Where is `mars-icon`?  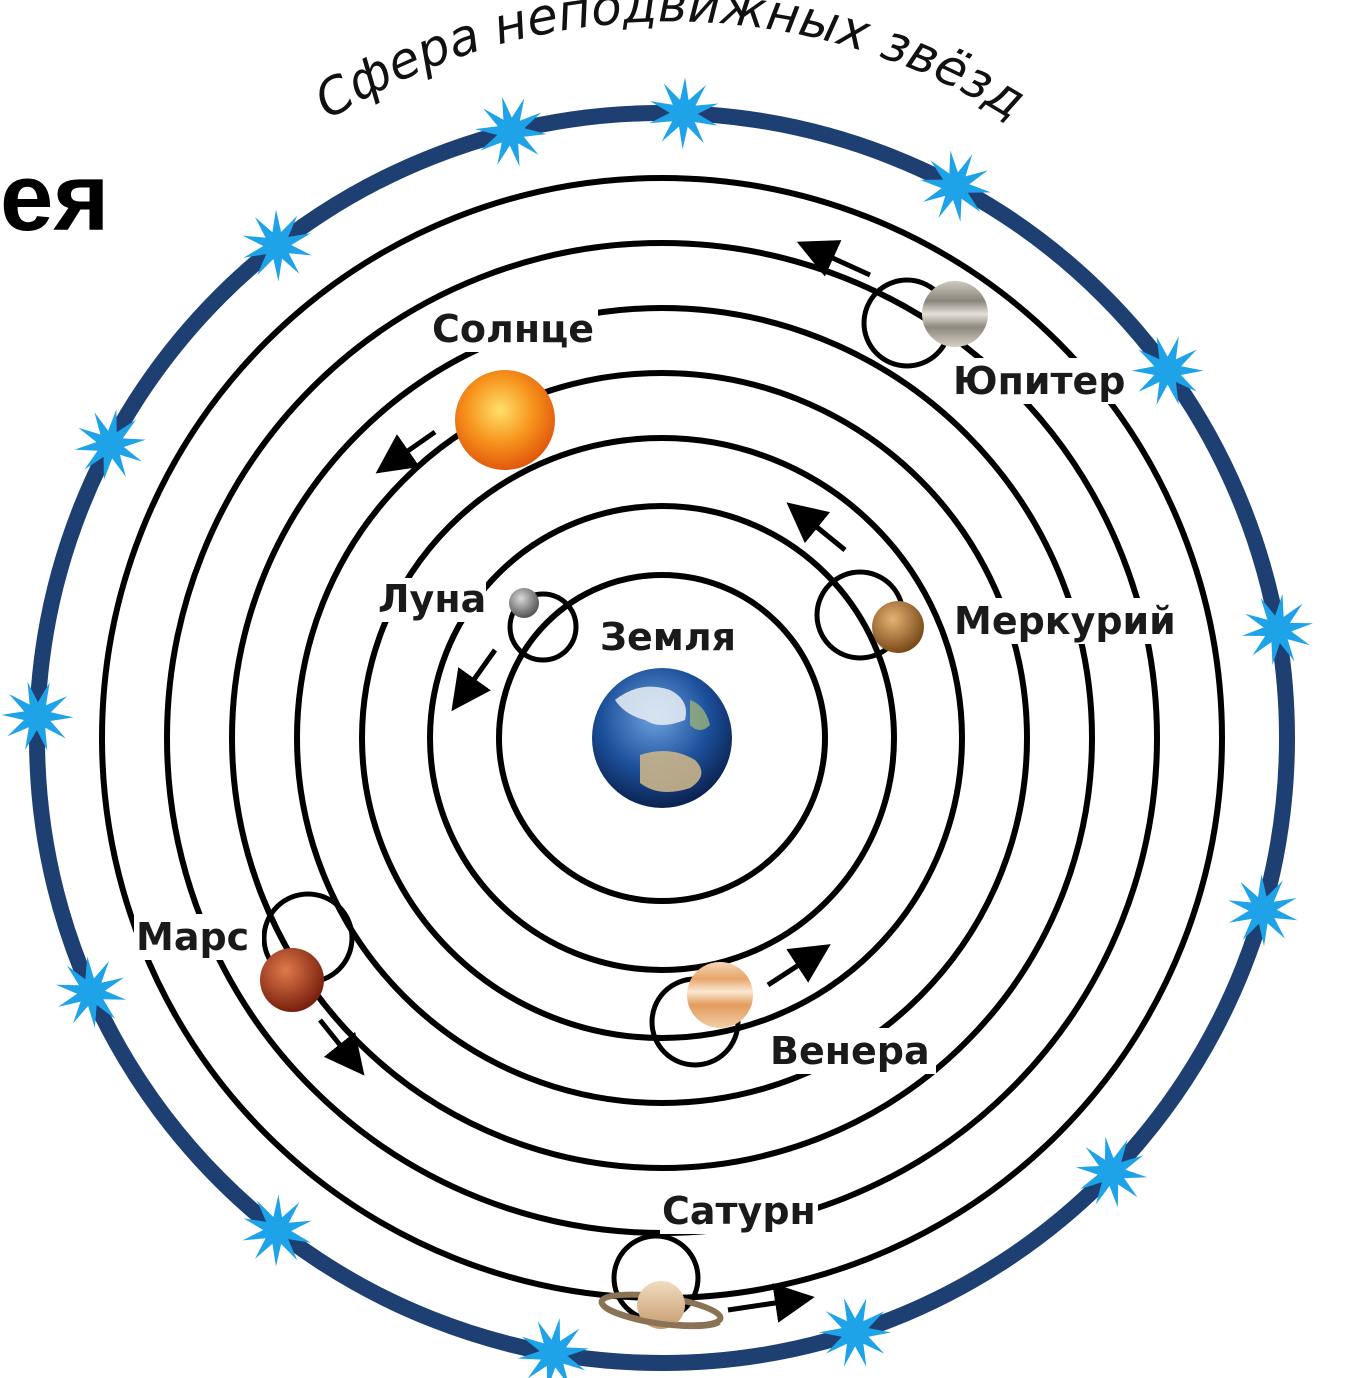
mars-icon is located at coordinates (292, 980).